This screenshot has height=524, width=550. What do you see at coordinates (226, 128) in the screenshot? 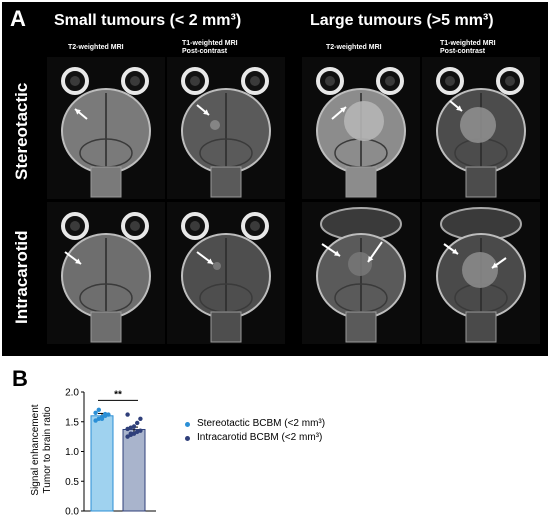
I see `mri-image-stereotactic-small-t1` at bounding box center [226, 128].